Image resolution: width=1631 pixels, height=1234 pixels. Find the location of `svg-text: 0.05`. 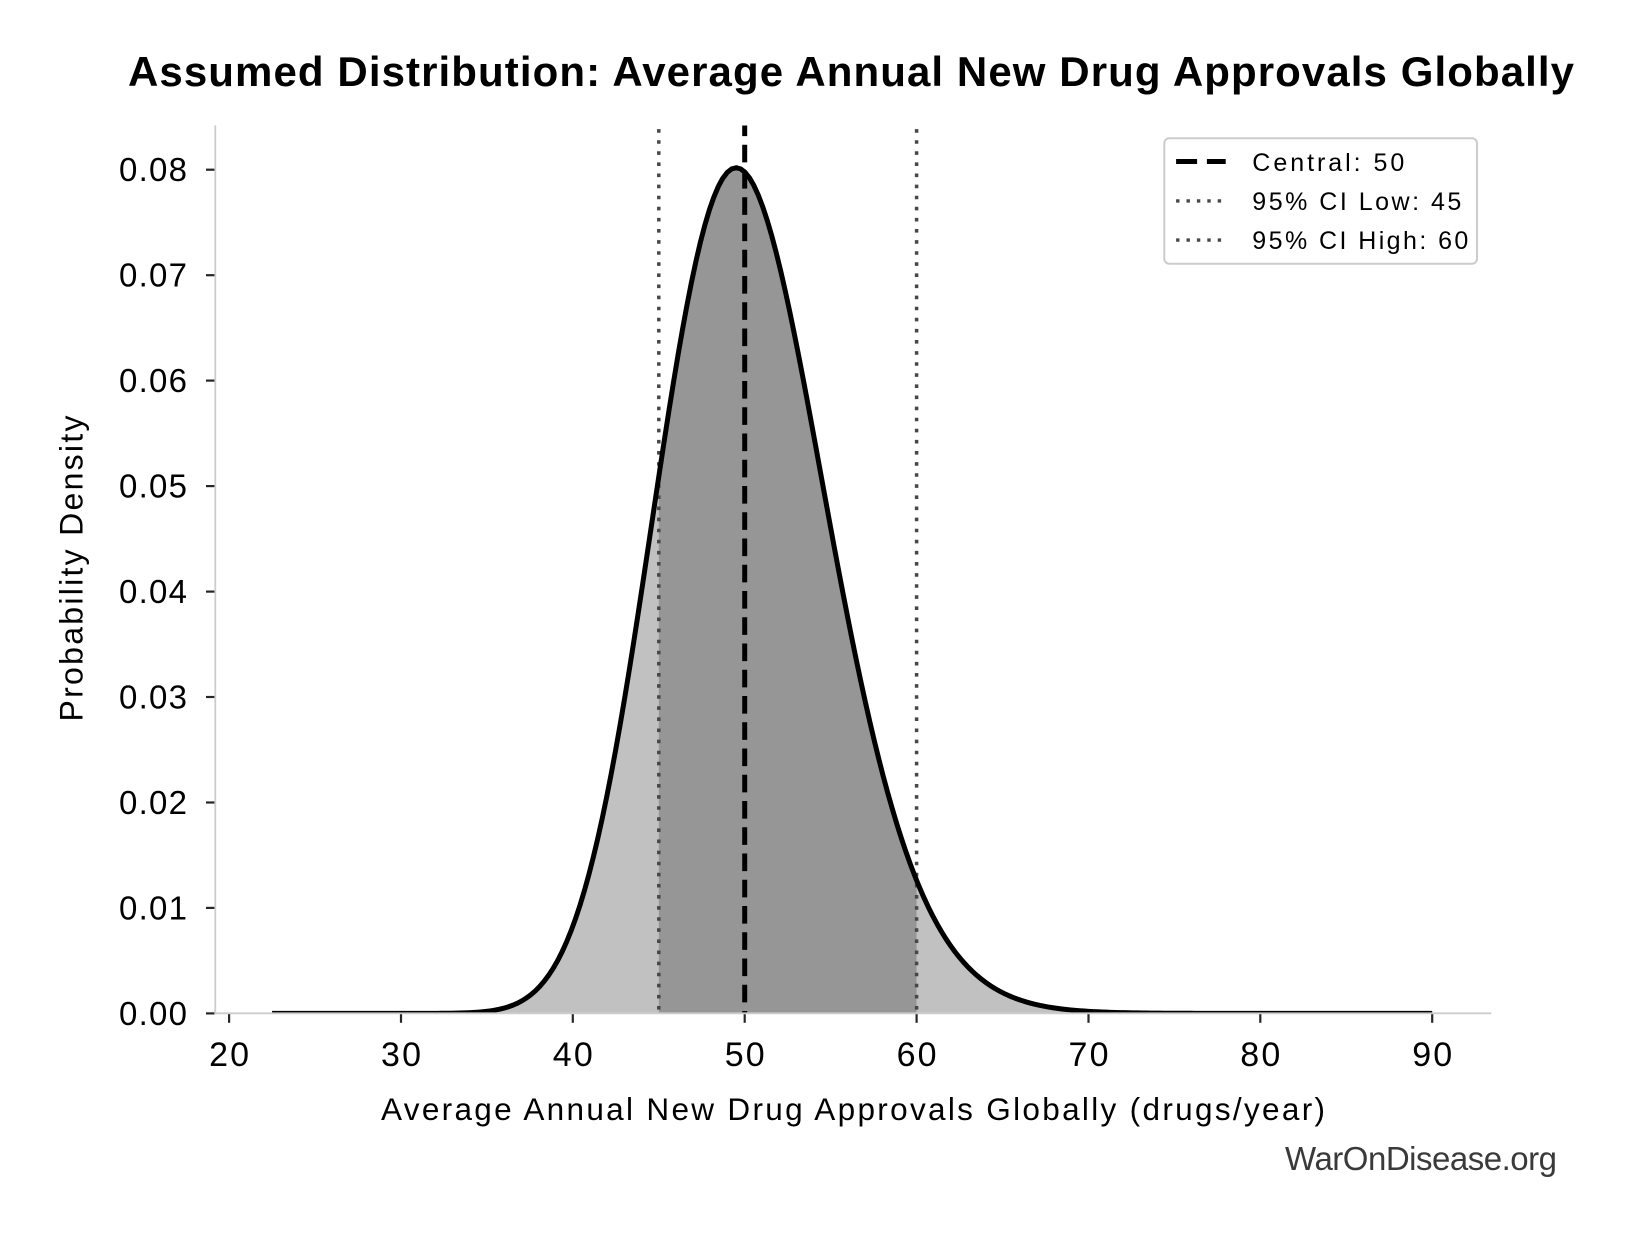

svg-text: 0.05 is located at coordinates (153, 486).